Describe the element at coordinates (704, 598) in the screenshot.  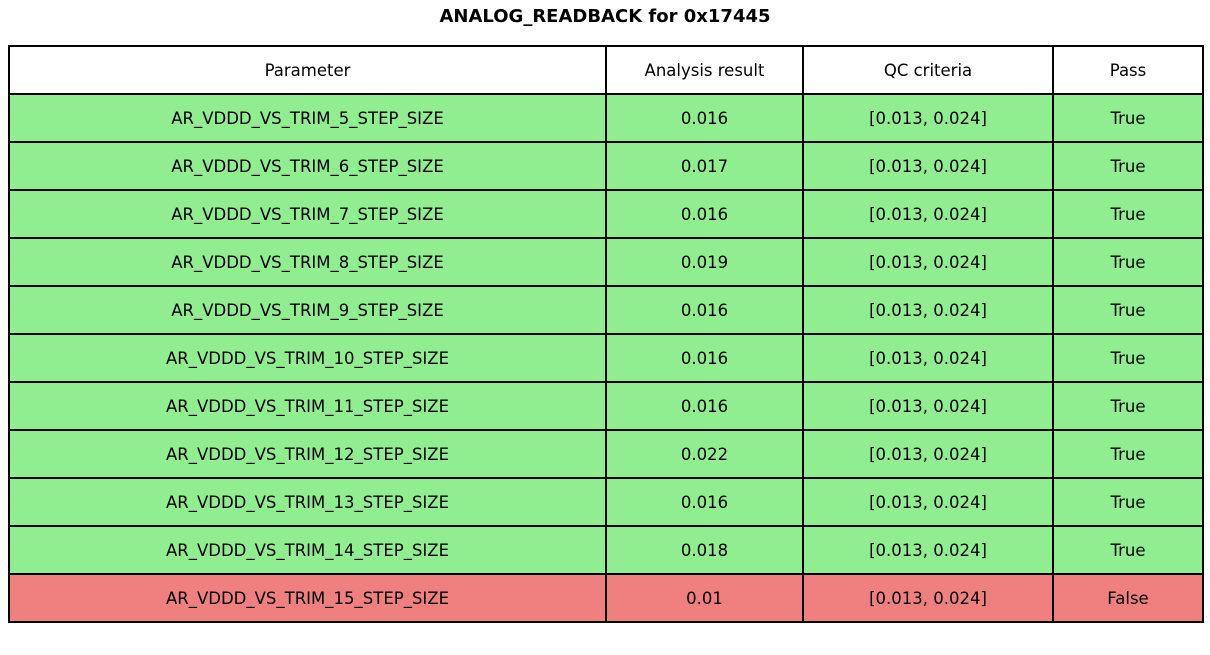
I see `cell-result: 0.01` at that location.